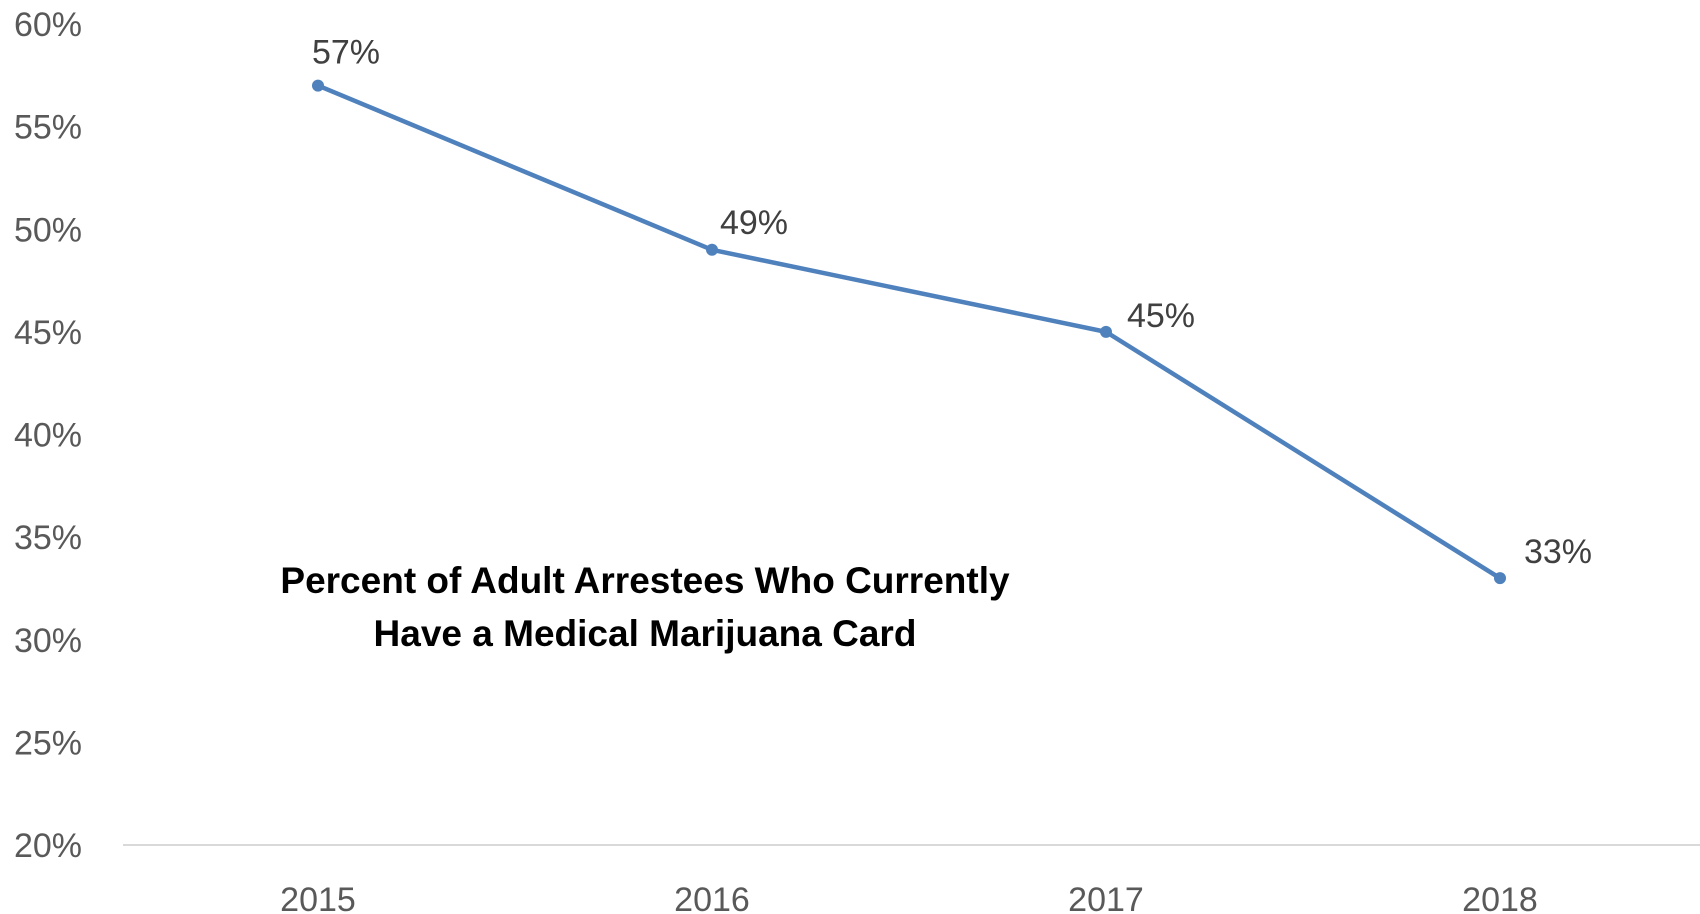 The height and width of the screenshot is (914, 1700). Describe the element at coordinates (48, 846) in the screenshot. I see `y-tick-label: 20%` at that location.